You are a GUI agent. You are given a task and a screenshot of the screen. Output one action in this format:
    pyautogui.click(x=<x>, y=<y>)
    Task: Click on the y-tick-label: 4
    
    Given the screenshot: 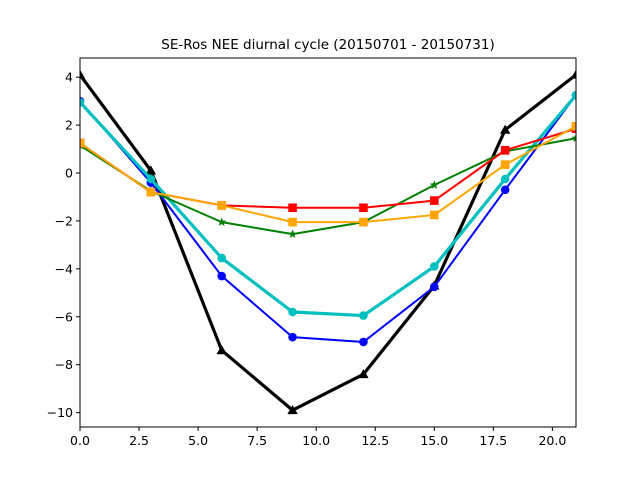 What is the action you would take?
    pyautogui.click(x=69, y=77)
    